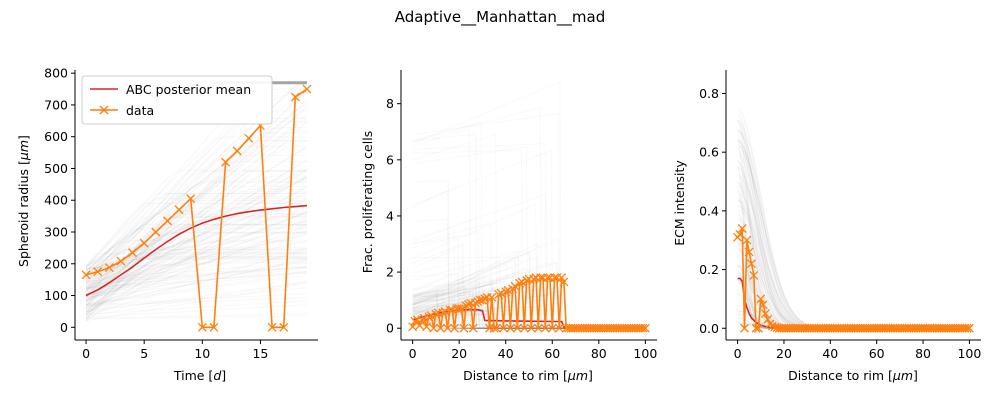 The height and width of the screenshot is (400, 1000). Describe the element at coordinates (56, 104) in the screenshot. I see `y-tick-label: 700` at that location.